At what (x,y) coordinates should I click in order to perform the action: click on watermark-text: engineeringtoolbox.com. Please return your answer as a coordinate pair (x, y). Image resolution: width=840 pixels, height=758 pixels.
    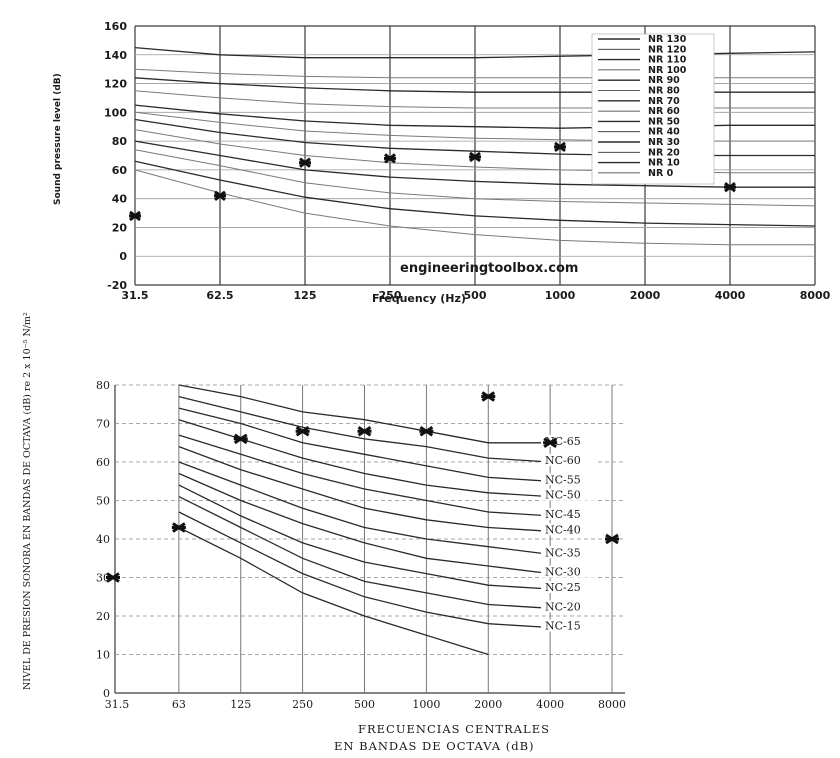
    Looking at the image, I should click on (489, 268).